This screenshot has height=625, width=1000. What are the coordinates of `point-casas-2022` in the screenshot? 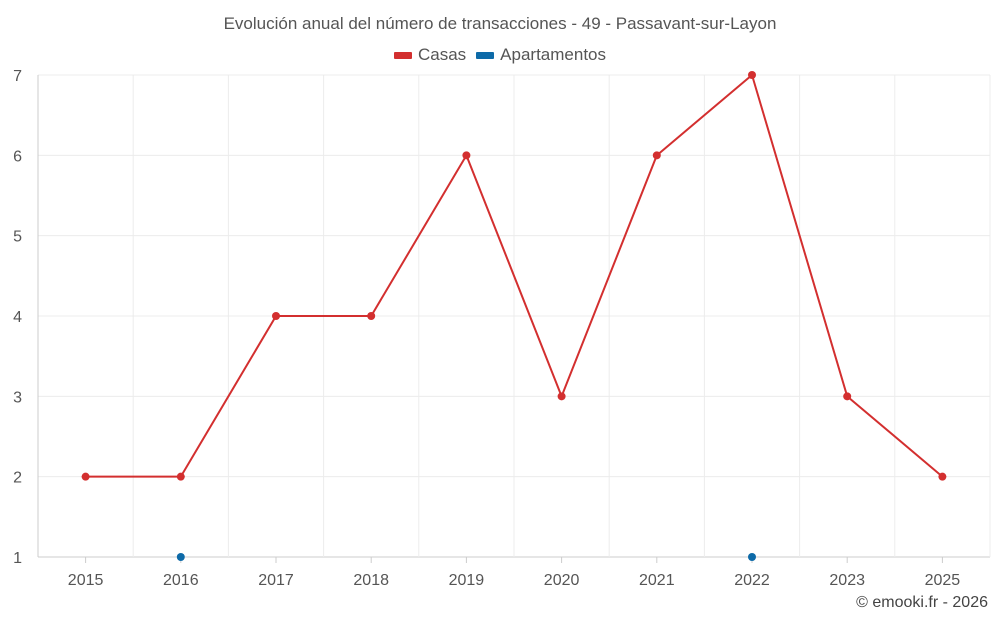 It's located at (752, 75).